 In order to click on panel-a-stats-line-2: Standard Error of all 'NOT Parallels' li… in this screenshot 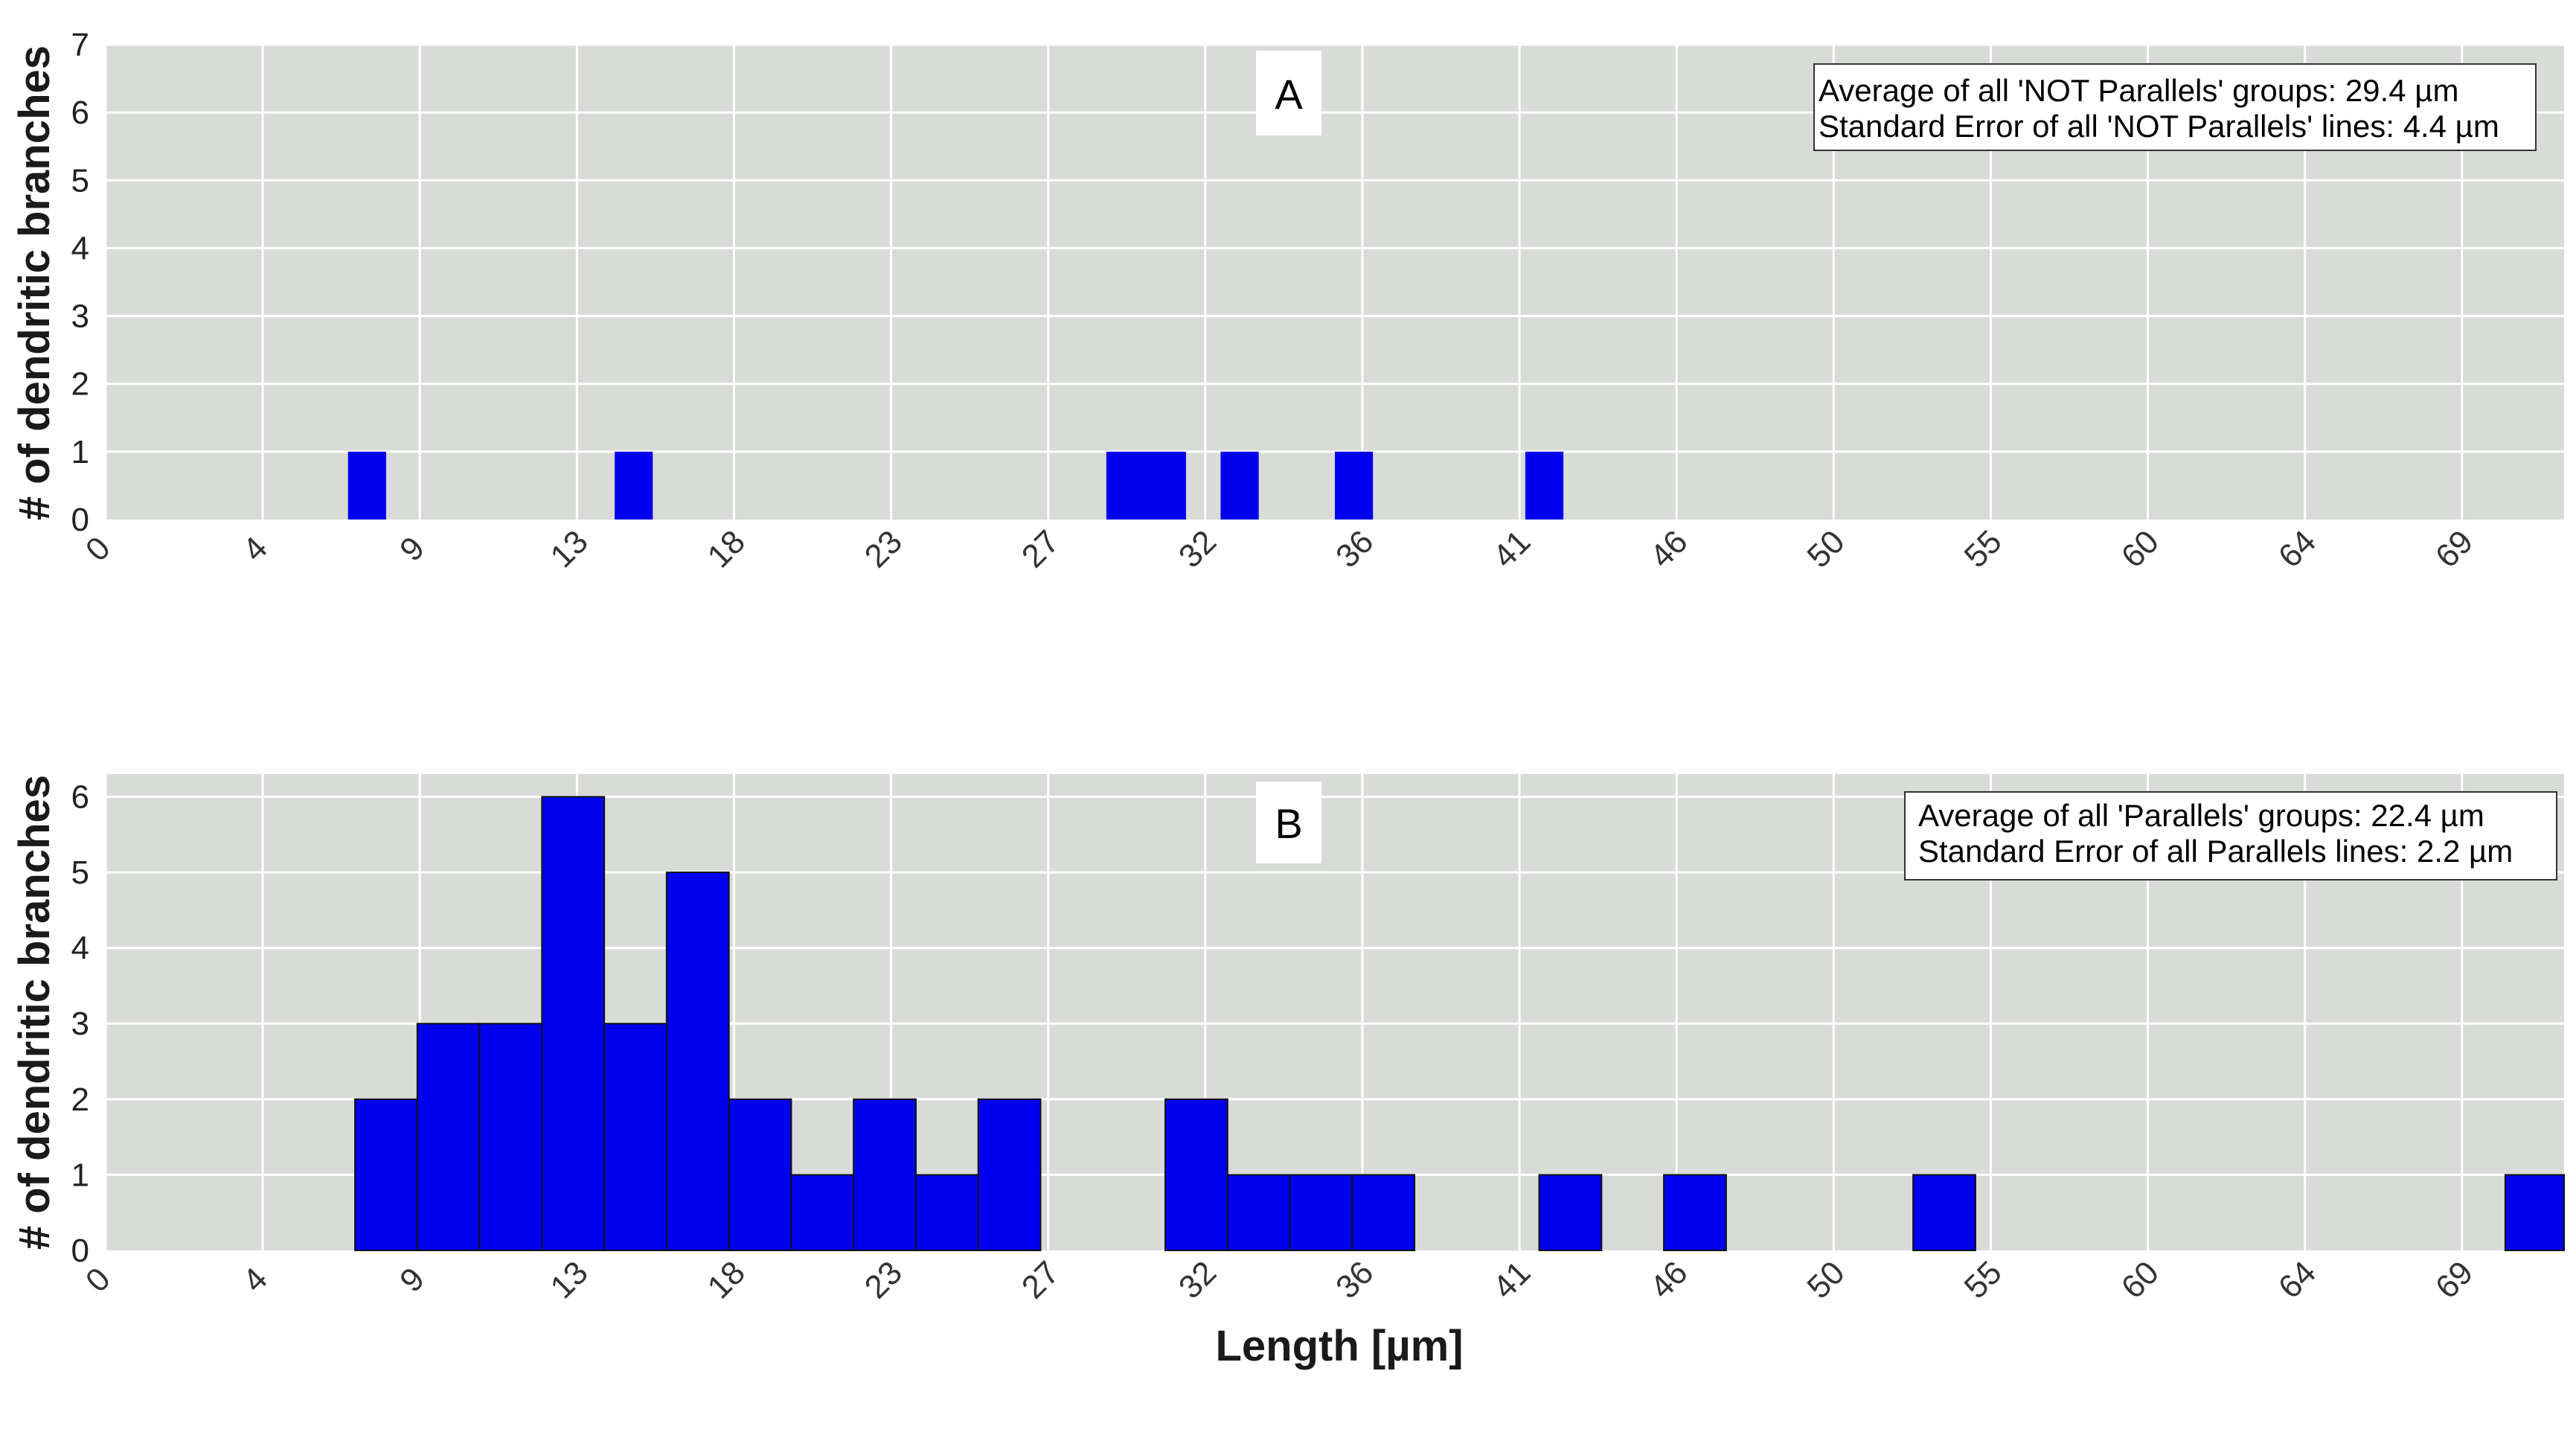, I will do `click(2159, 126)`.